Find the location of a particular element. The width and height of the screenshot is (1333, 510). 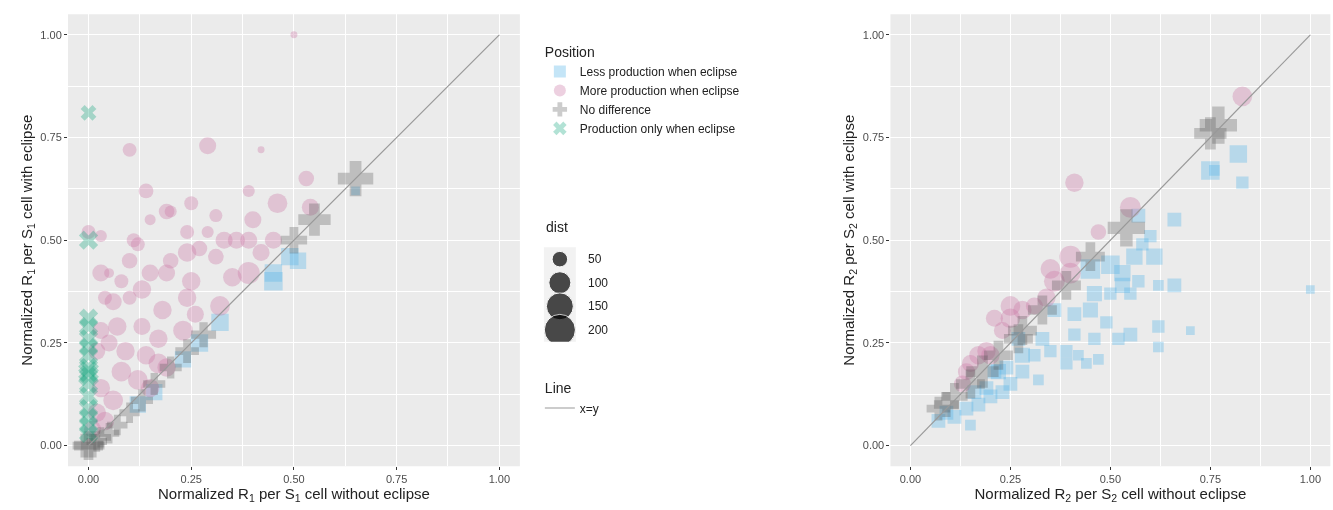

text: dist is located at coordinates (557, 227).